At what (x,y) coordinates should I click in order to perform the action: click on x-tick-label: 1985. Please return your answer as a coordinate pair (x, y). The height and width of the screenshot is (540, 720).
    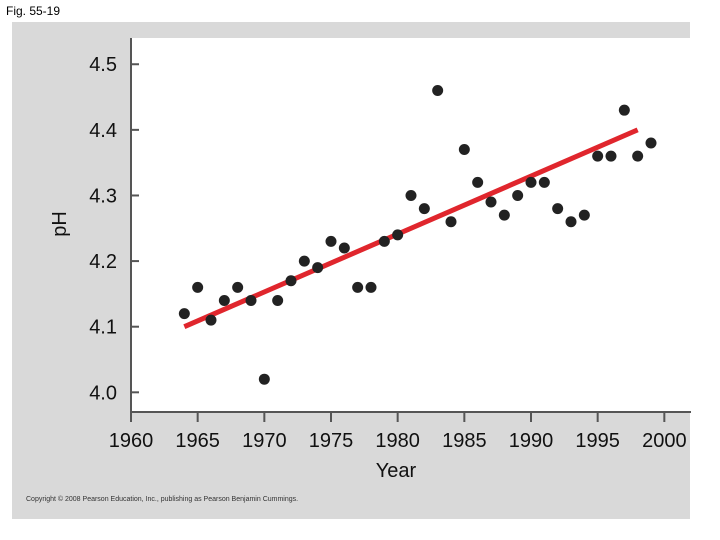
    Looking at the image, I should click on (464, 441).